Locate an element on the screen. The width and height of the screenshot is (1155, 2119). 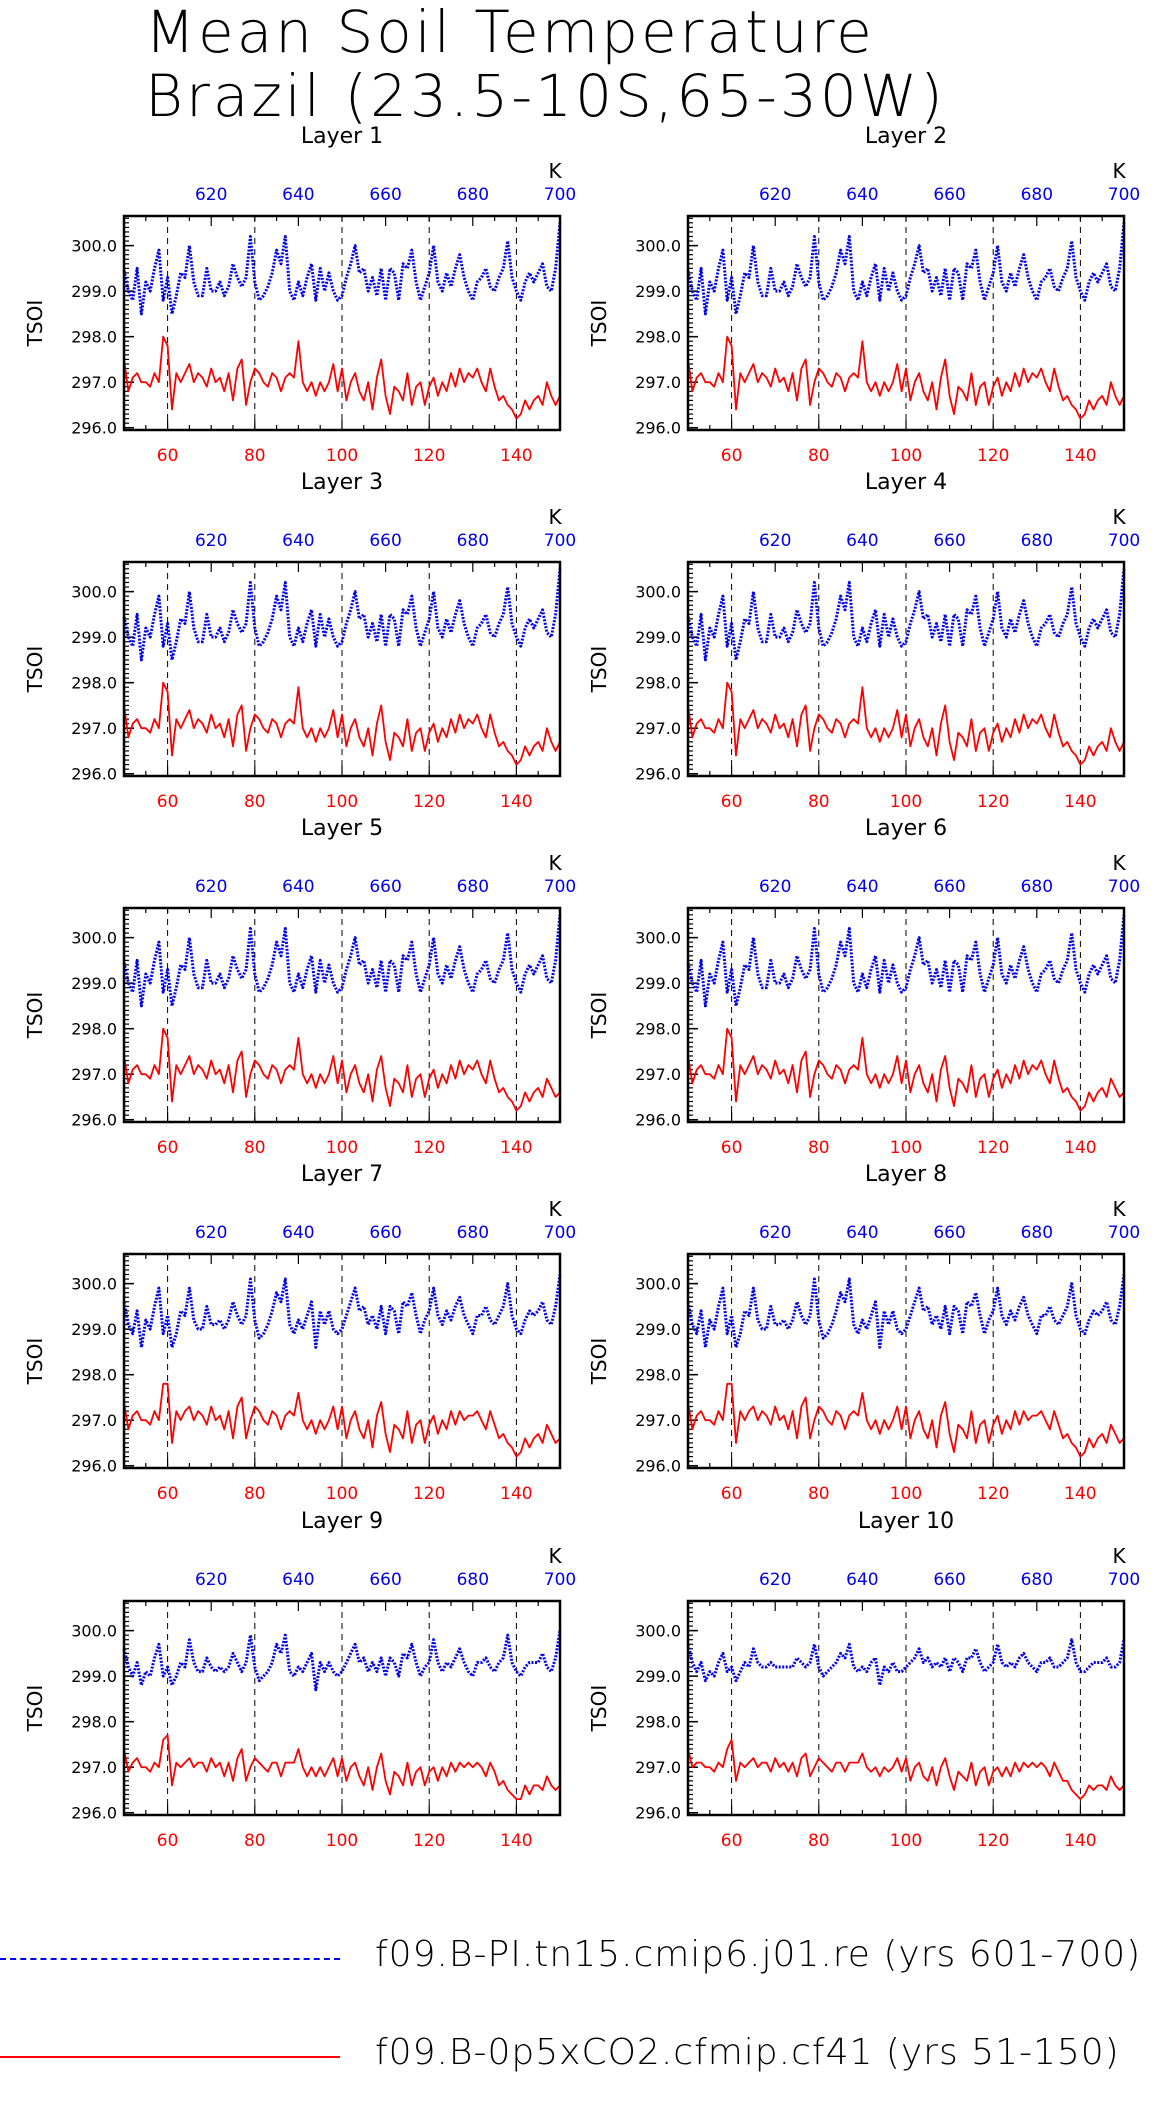
x-tick-label-top: 700 is located at coordinates (560, 541).